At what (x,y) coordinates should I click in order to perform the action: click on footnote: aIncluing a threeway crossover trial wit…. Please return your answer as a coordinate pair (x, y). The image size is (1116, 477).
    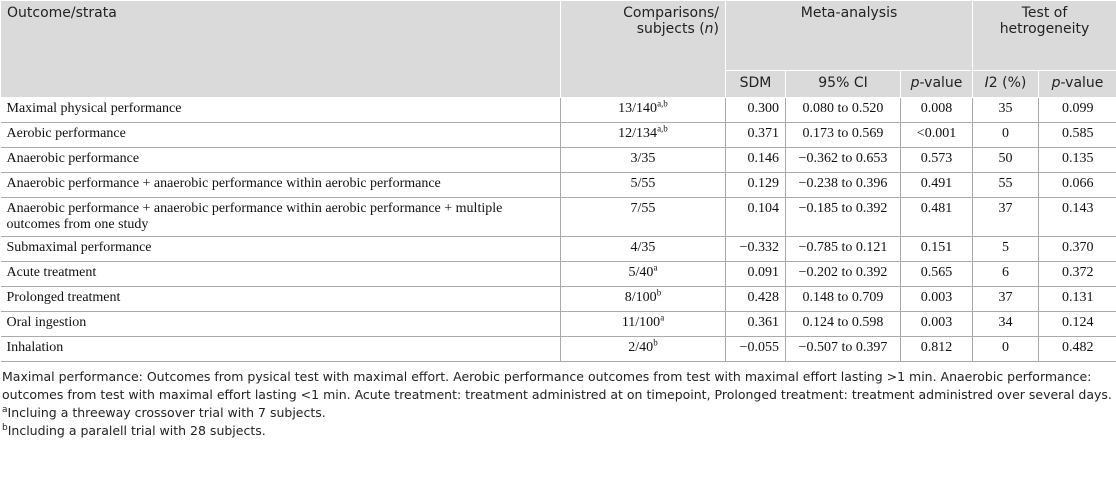
    Looking at the image, I should click on (558, 413).